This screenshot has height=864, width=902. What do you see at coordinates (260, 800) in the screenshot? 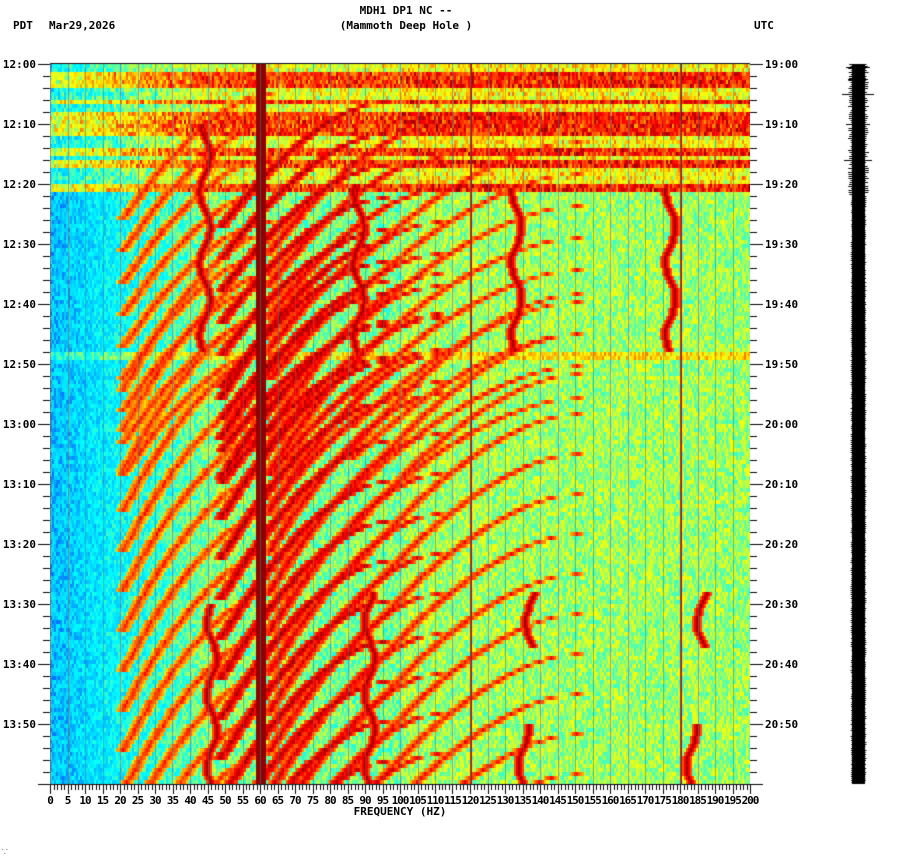
I see `x-tick-label: 60` at bounding box center [260, 800].